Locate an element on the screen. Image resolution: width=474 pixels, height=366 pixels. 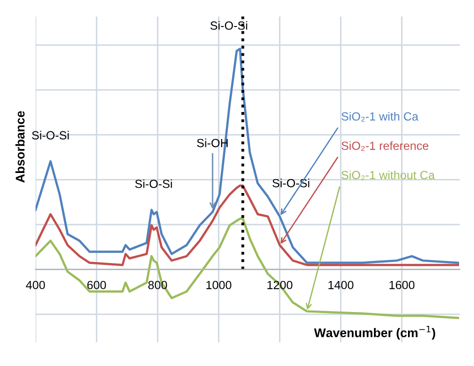
x-tick-label: 1600 is located at coordinates (402, 285).